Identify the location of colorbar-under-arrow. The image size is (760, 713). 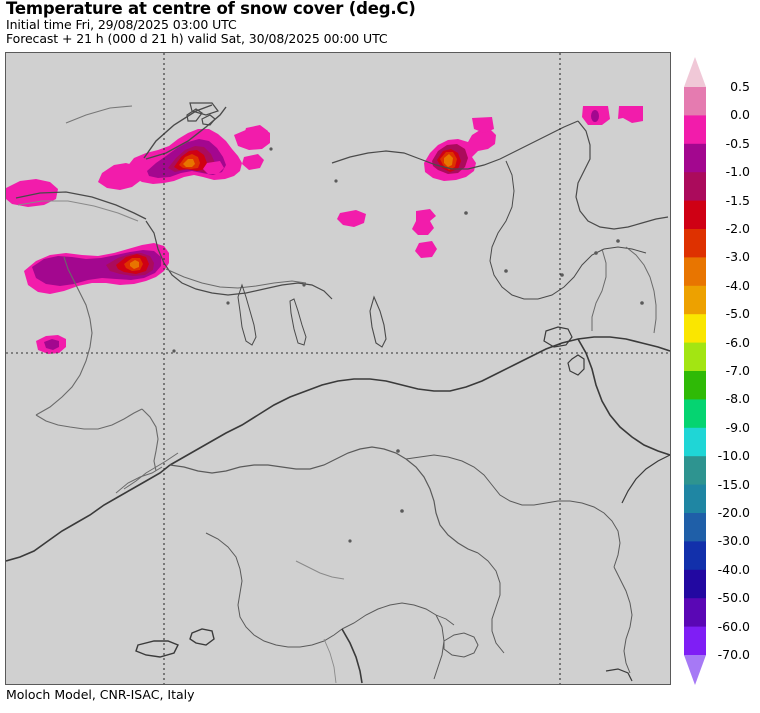
(695, 670).